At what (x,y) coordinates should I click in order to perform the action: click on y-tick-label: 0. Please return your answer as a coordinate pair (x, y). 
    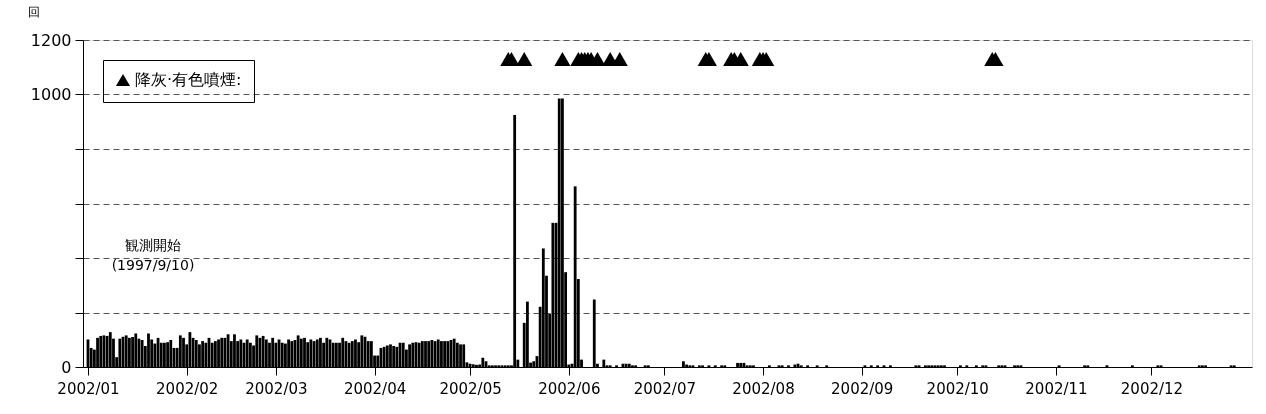
    Looking at the image, I should click on (66, 367).